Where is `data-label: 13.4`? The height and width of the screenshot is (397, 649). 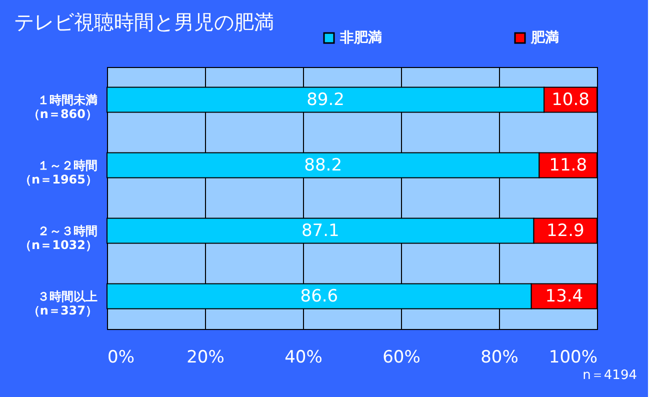
data-label: 13.4 is located at coordinates (564, 296).